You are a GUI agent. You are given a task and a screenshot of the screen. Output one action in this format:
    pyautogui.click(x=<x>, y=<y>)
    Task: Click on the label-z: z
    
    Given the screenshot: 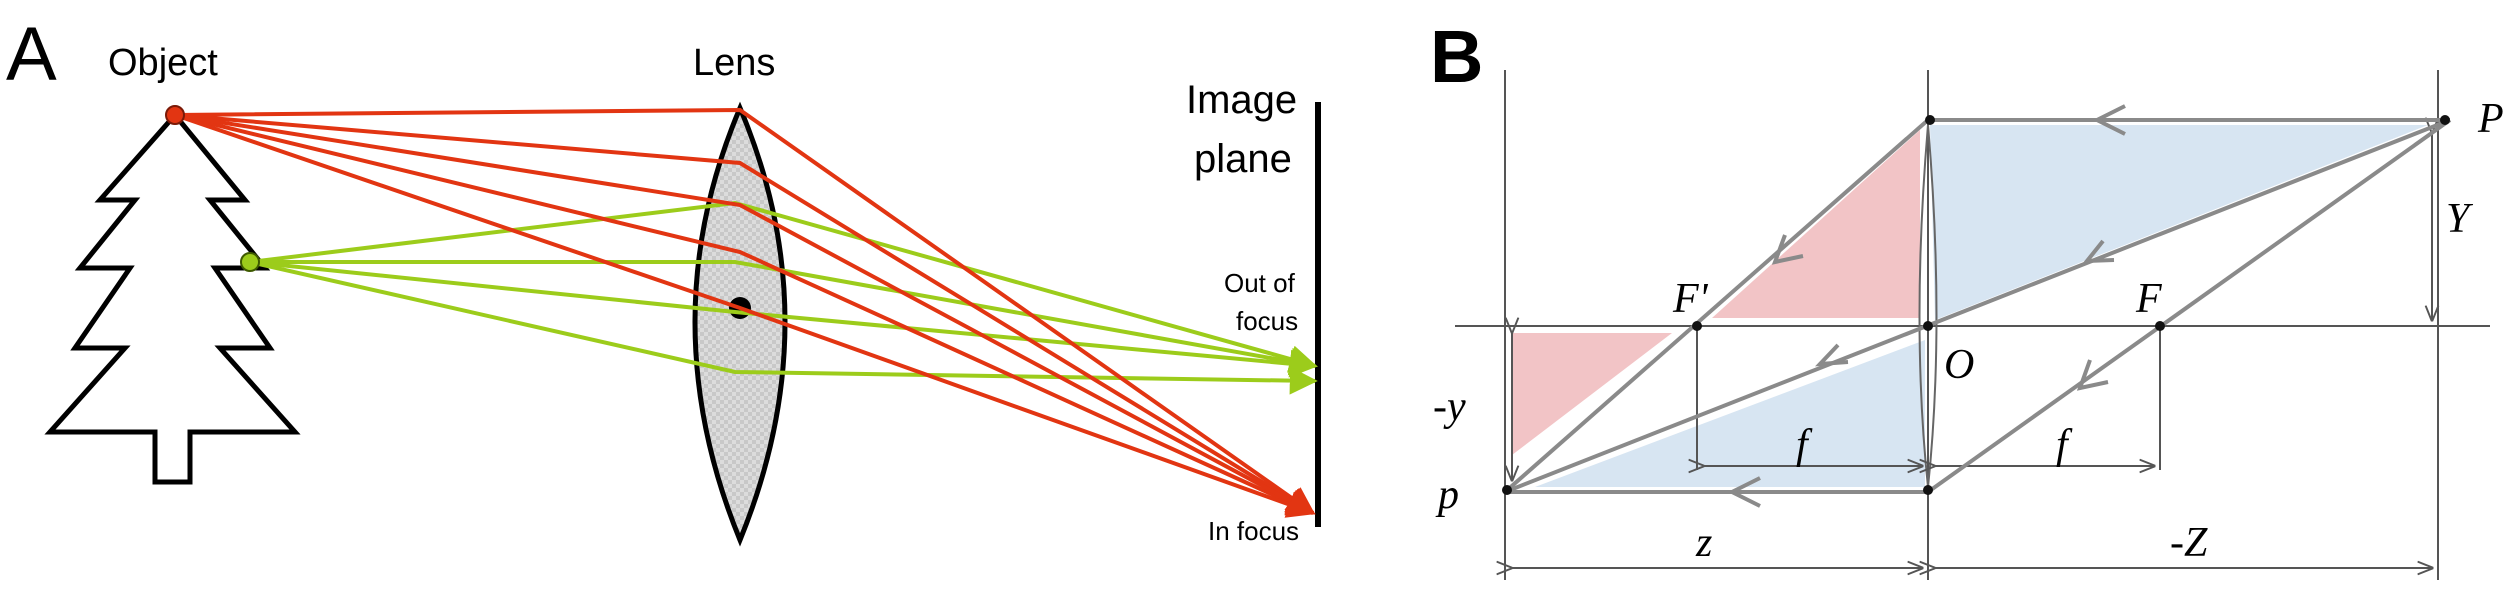 What is the action you would take?
    pyautogui.click(x=1703, y=543)
    